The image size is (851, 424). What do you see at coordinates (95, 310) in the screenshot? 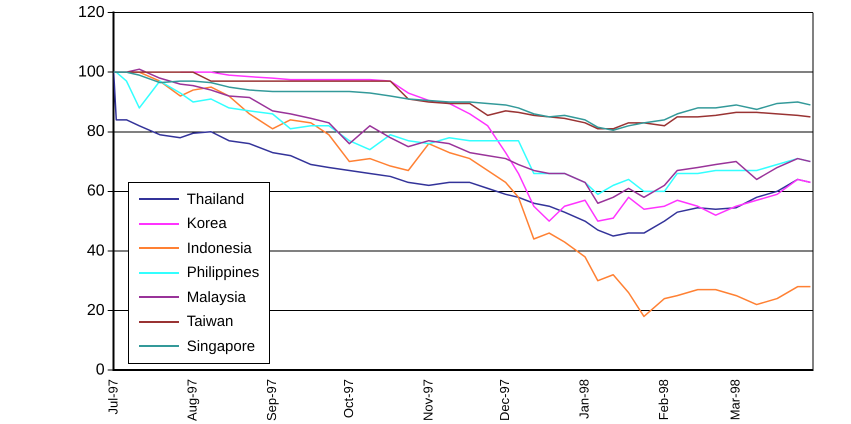
I see `y-tick-label: 20` at bounding box center [95, 310].